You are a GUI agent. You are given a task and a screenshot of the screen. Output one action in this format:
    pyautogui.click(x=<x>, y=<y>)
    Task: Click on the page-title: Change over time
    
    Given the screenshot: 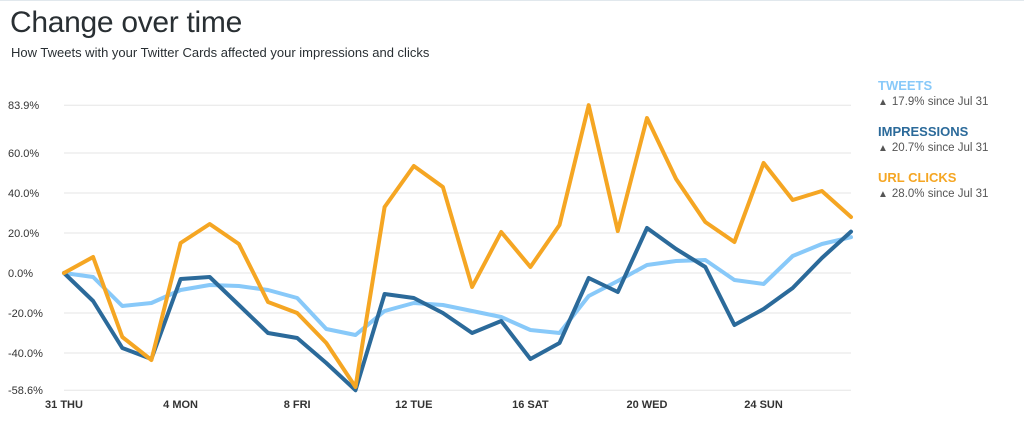 What is the action you would take?
    pyautogui.click(x=126, y=22)
    